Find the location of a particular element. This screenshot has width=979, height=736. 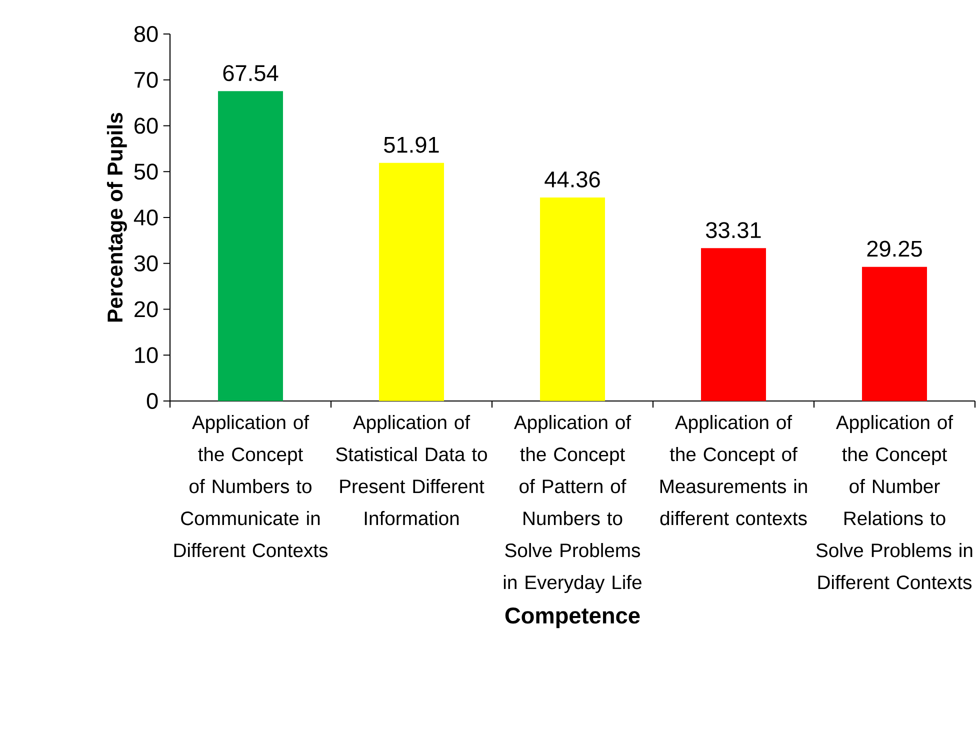

y-tick-label: 10 is located at coordinates (146, 355).